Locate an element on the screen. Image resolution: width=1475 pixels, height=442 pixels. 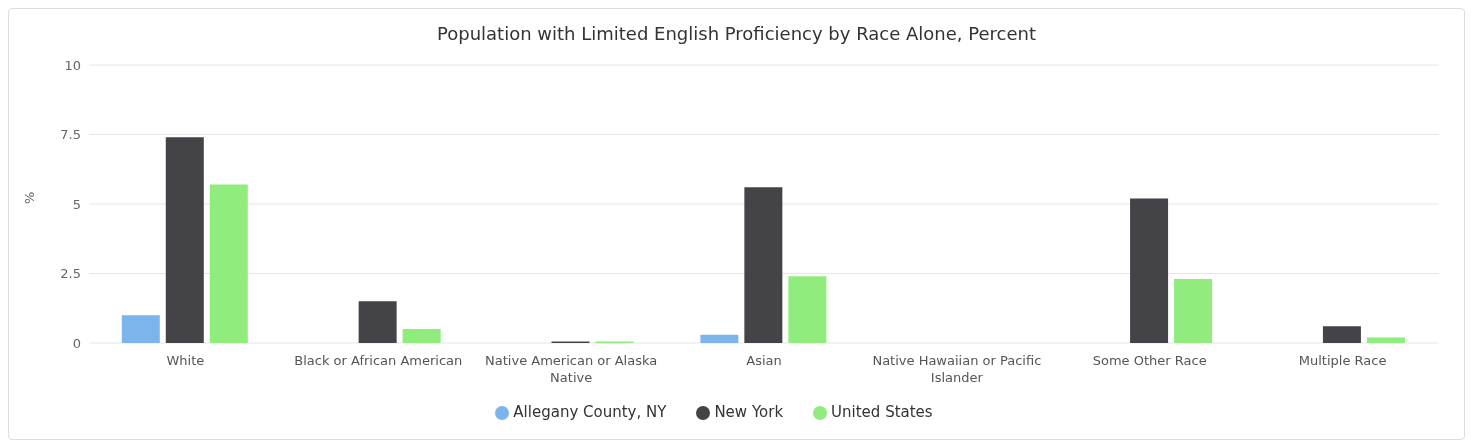
y-tick-label: 0 is located at coordinates (76, 343).